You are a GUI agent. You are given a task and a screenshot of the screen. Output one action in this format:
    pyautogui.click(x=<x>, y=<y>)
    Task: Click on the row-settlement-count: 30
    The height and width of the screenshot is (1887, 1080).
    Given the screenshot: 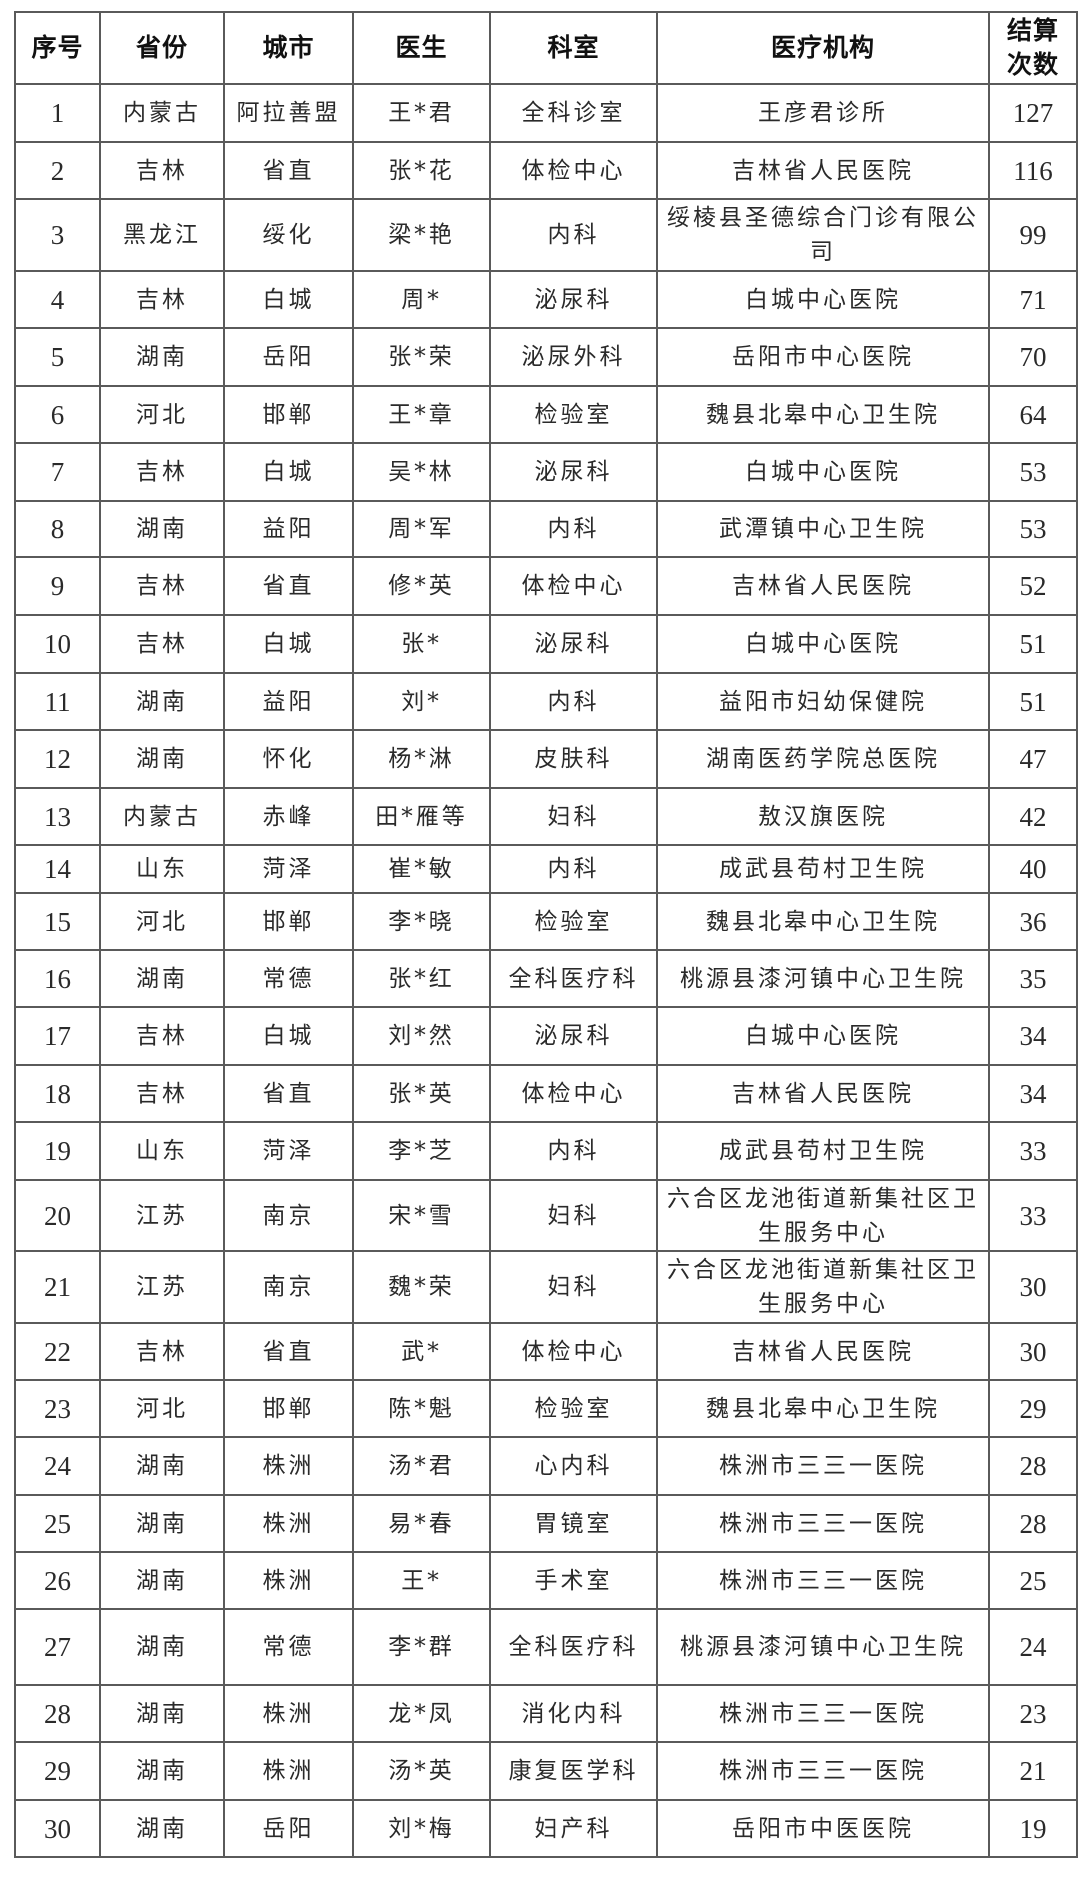 What is the action you would take?
    pyautogui.click(x=1033, y=1351)
    